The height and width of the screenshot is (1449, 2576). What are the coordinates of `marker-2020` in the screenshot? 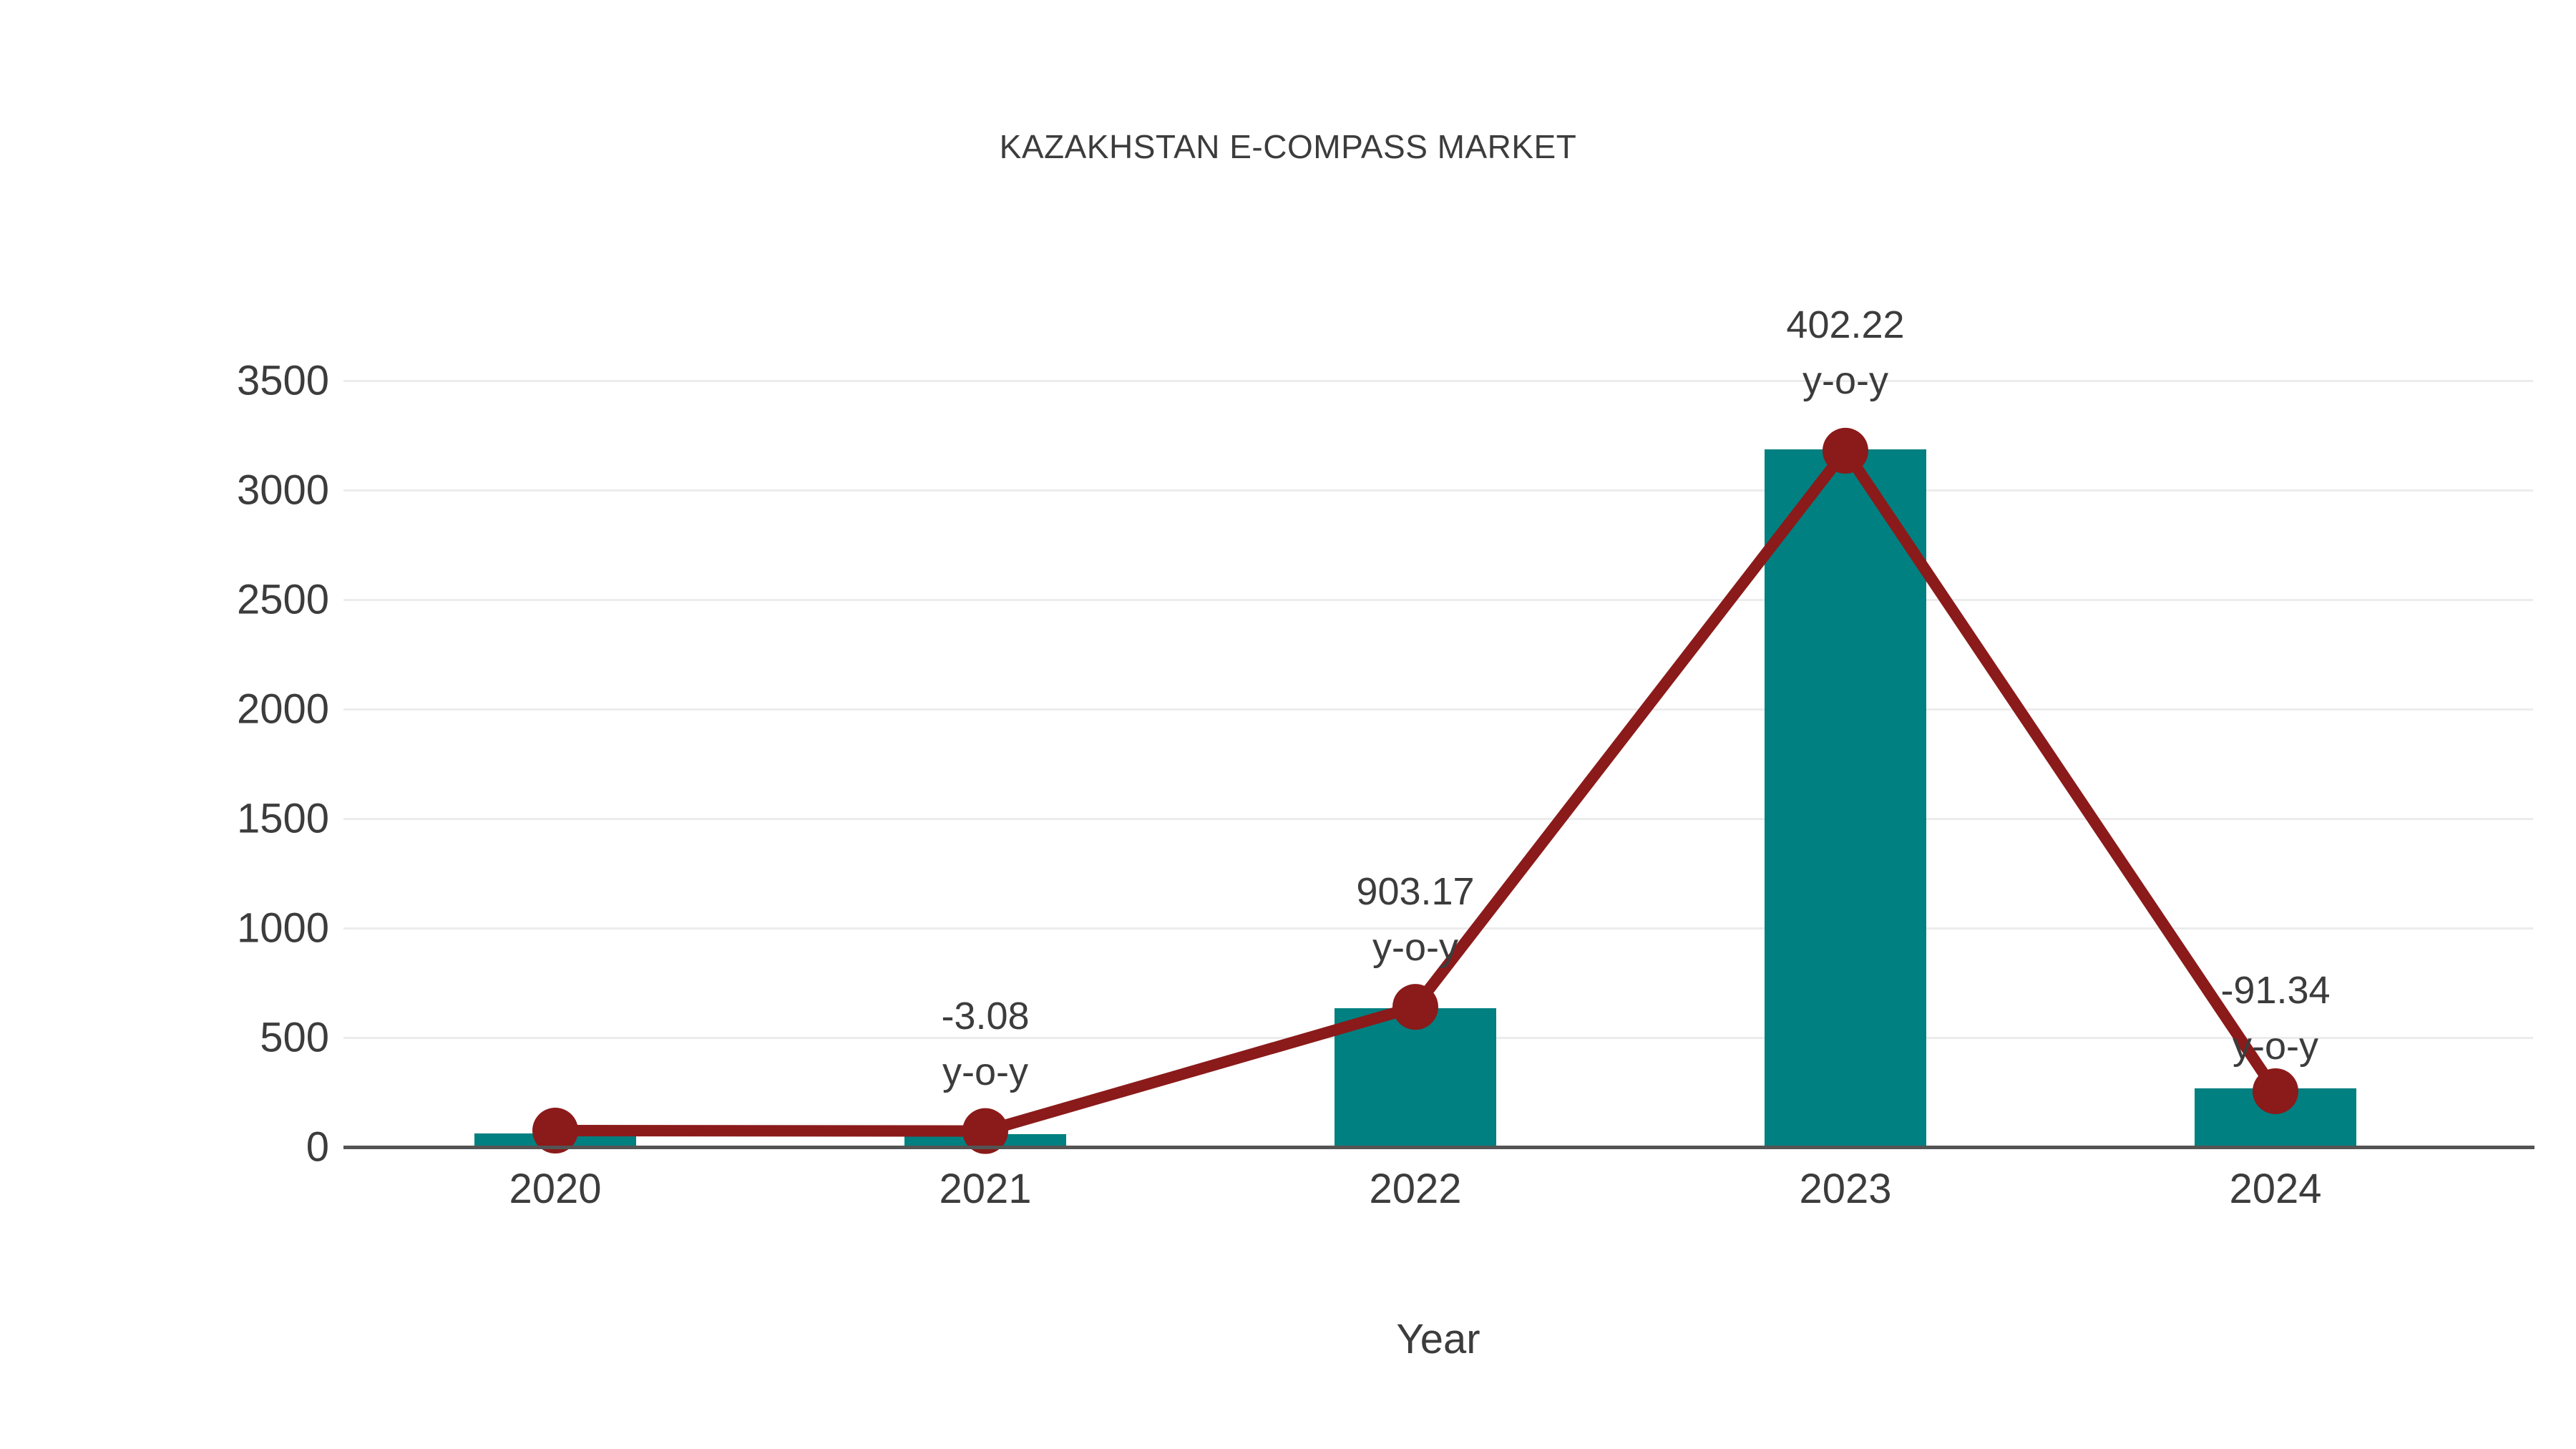 It's located at (555, 1131).